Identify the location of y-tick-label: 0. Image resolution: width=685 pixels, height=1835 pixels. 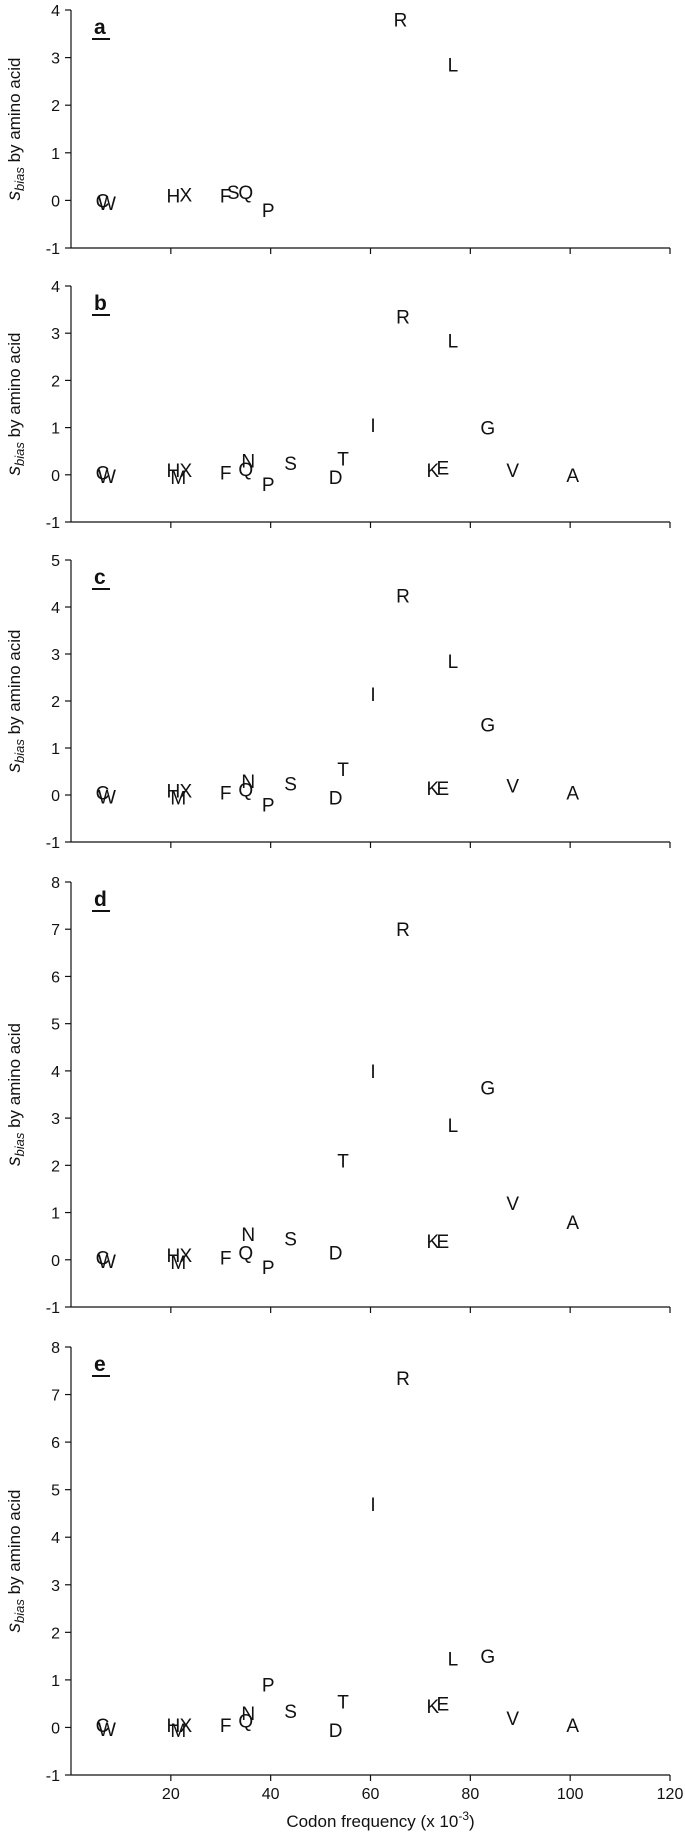
(55, 1728).